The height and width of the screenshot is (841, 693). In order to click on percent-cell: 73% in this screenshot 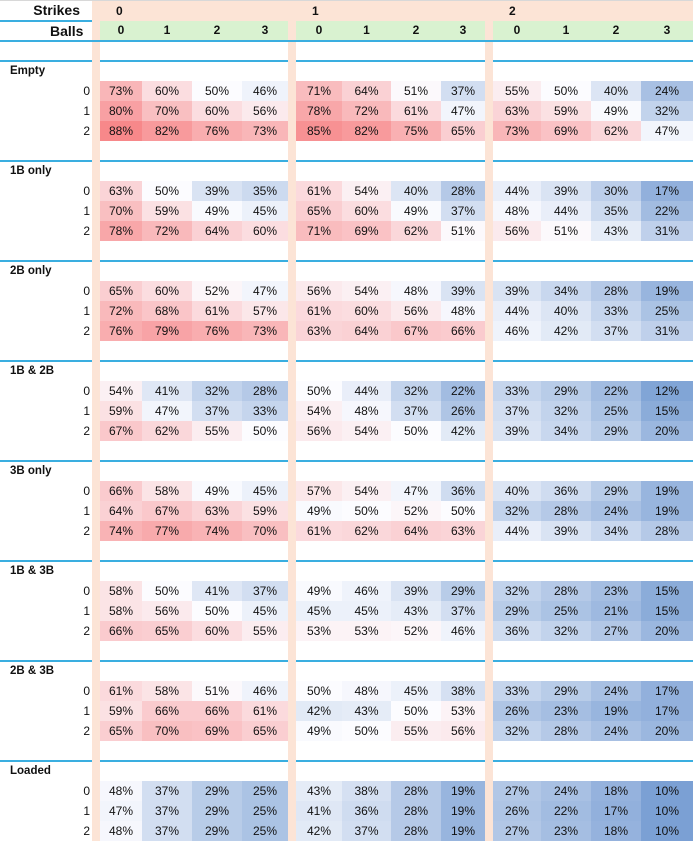, I will do `click(265, 330)`.